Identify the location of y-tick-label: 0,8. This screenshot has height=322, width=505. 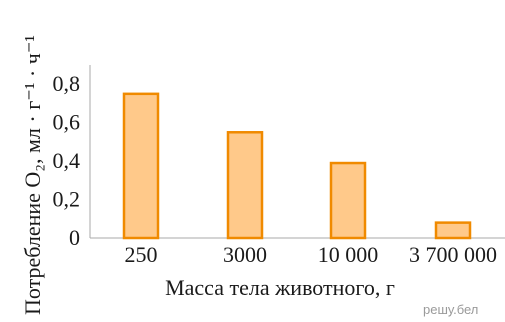
(67, 83).